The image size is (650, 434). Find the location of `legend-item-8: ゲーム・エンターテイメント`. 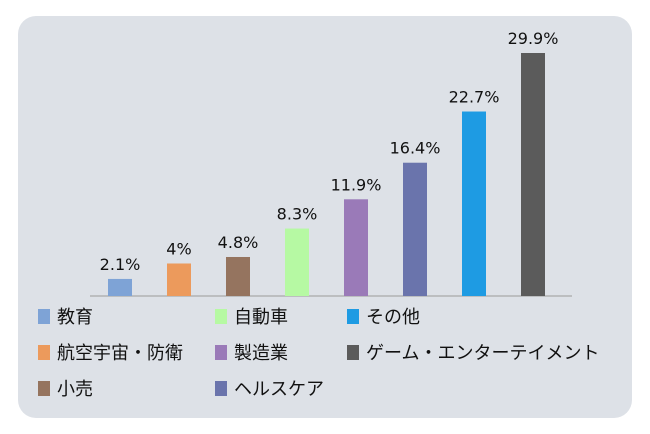

legend-item-8: ゲーム・エンターテイメント is located at coordinates (473, 353).